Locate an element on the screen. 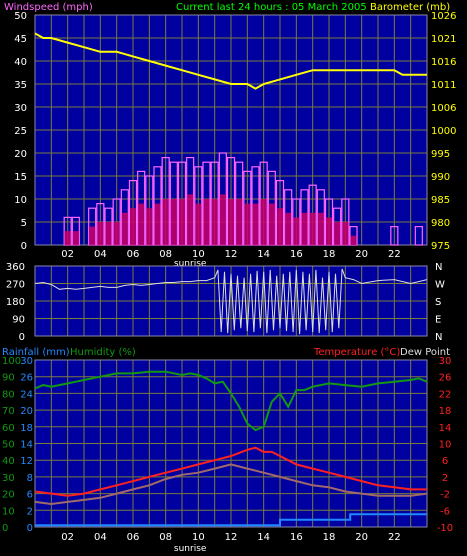 This screenshot has height=556, width=467. plot-border is located at coordinates (231, 301).